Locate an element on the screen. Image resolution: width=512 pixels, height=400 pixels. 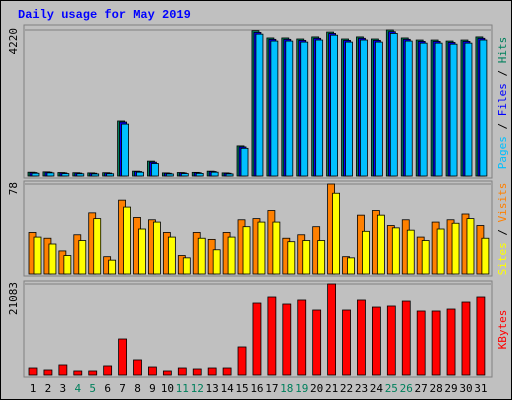
x-tick-label: 27 is located at coordinates (421, 388).